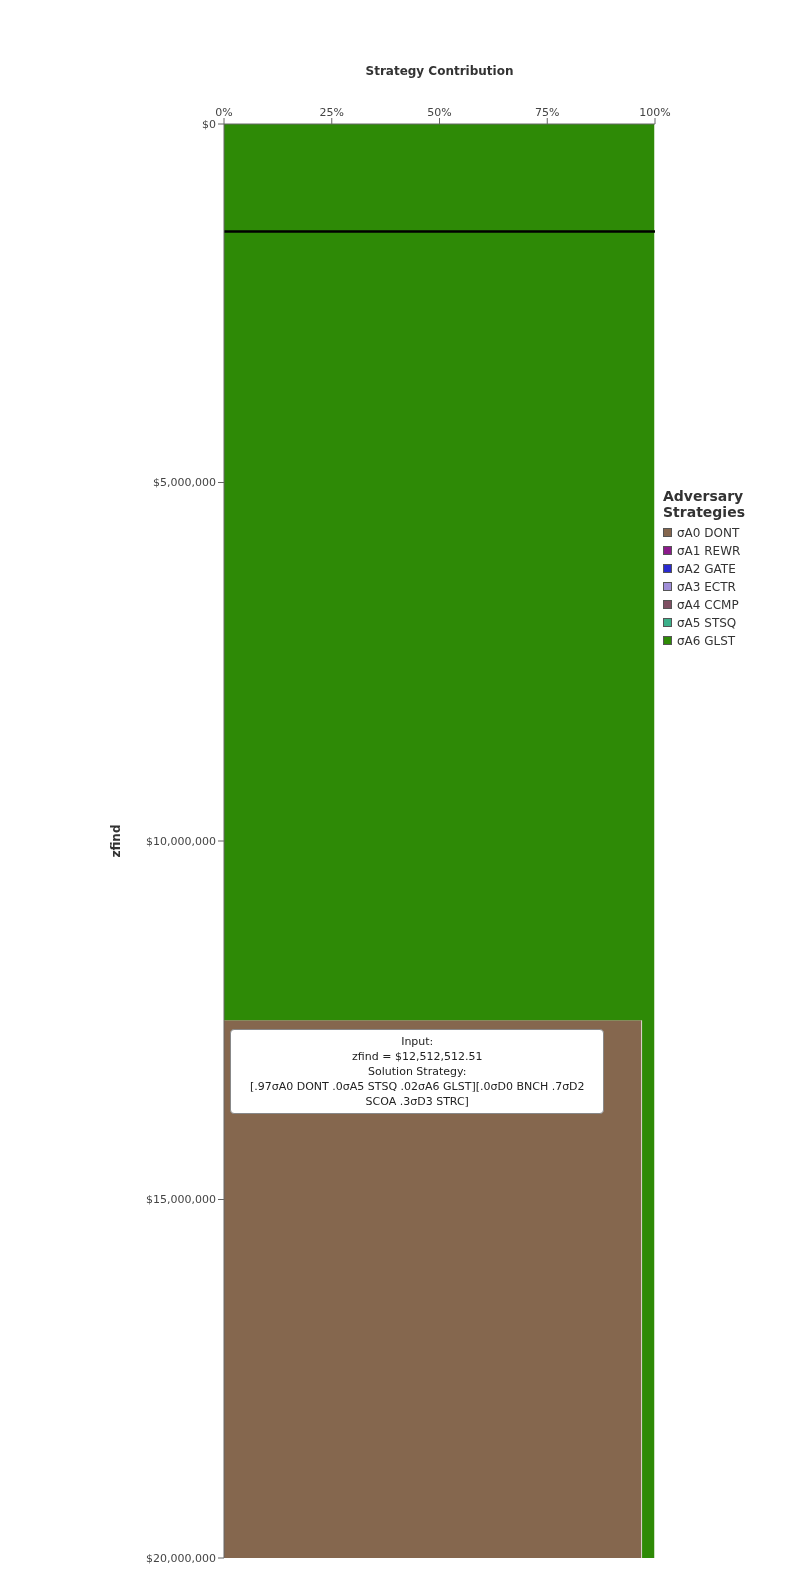  Describe the element at coordinates (181, 1558) in the screenshot. I see `y-tick-label: $20,000,000` at that location.